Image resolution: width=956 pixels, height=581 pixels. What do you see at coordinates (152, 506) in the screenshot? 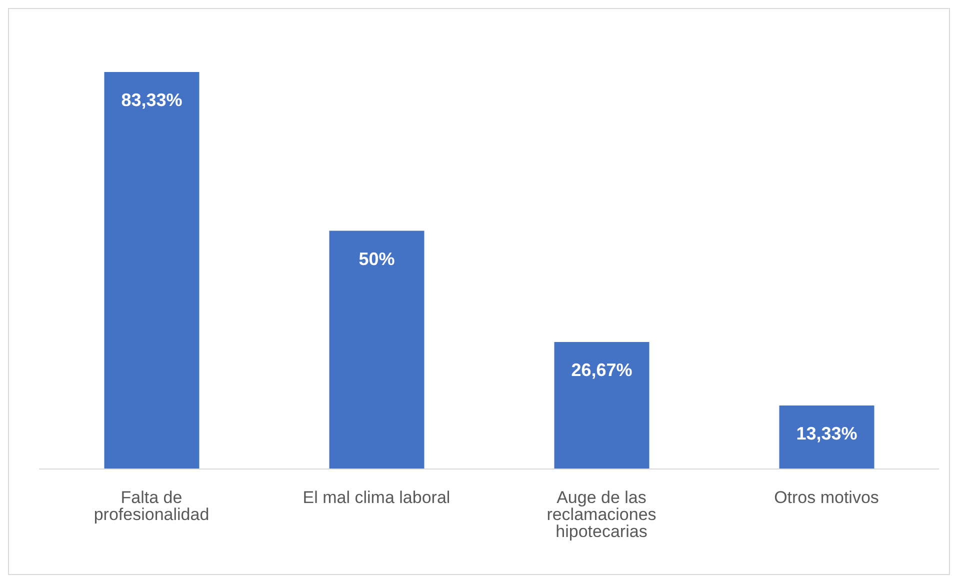
I see `x-tick-label: Falta de profesionalidad` at bounding box center [152, 506].